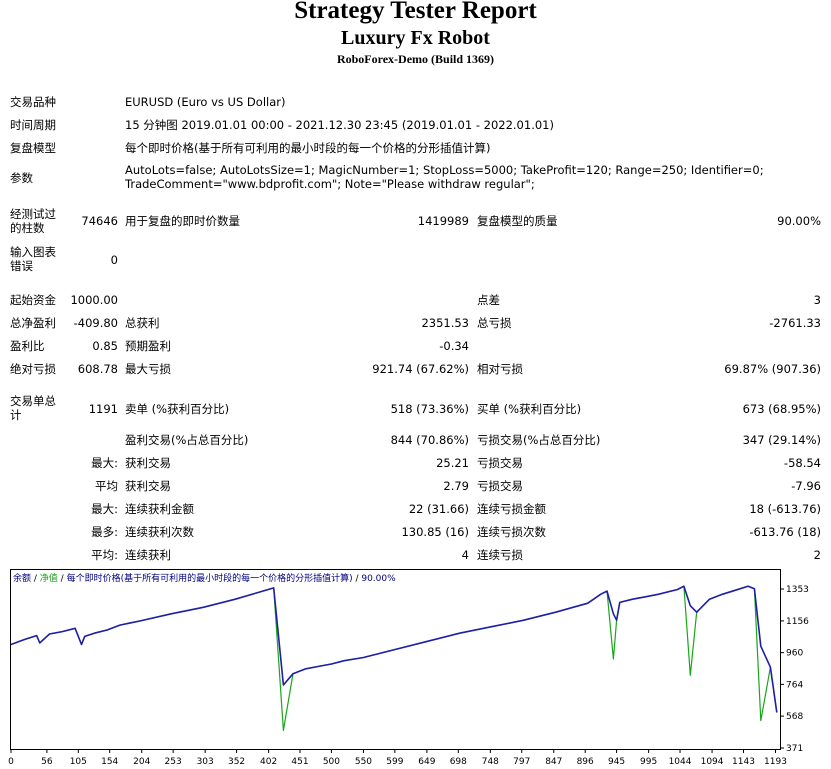 This screenshot has width=831, height=769. I want to click on model-value: 每个即时价格(基于所有可利用的最小时段的每一个价格的分形插值计算), so click(308, 148).